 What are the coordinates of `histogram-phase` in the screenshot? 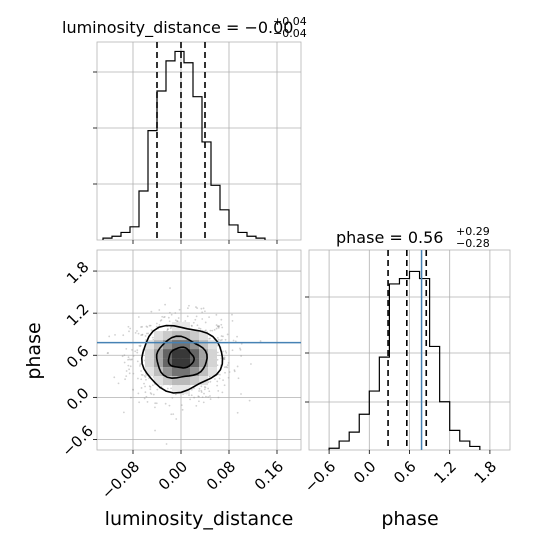 It's located at (404, 360).